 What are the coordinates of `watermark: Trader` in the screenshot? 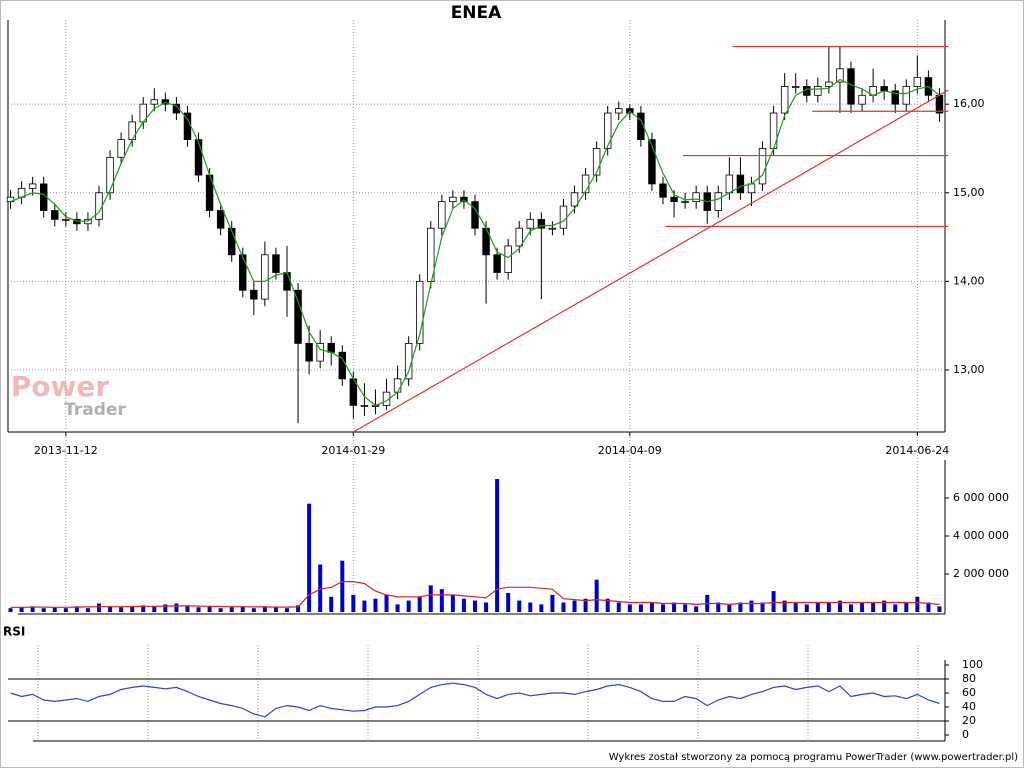 It's located at (95, 410).